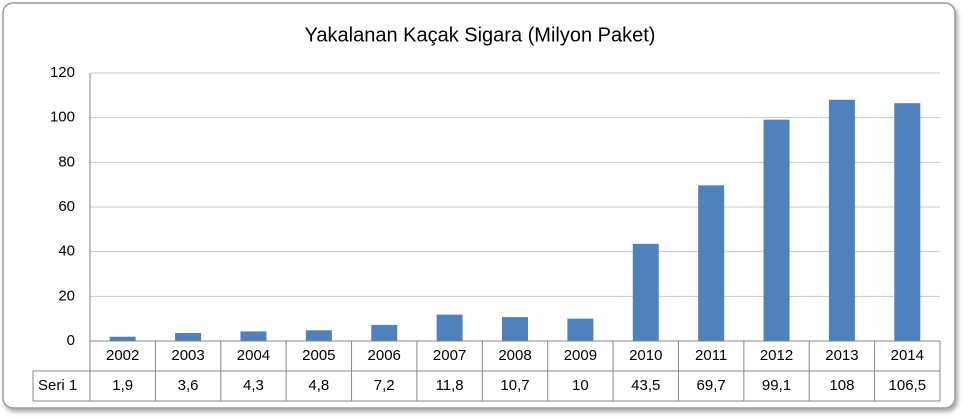 The width and height of the screenshot is (963, 417). What do you see at coordinates (122, 385) in the screenshot?
I see `data-label: 1,9` at bounding box center [122, 385].